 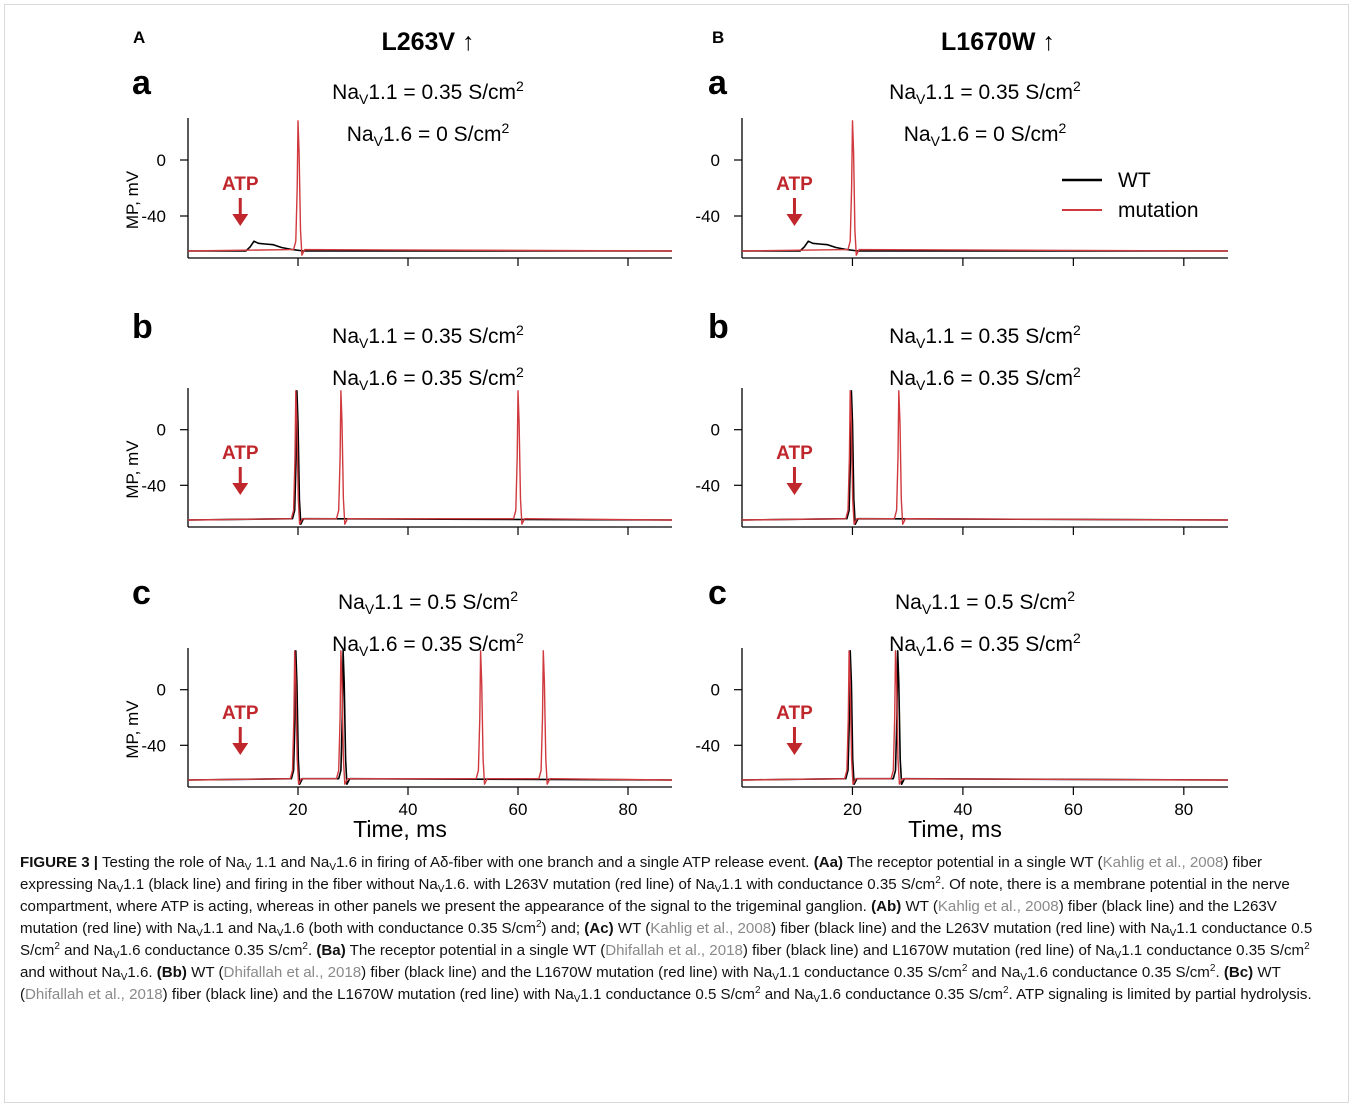 What do you see at coordinates (794, 489) in the screenshot?
I see `atp-arrow-icon-Bb` at bounding box center [794, 489].